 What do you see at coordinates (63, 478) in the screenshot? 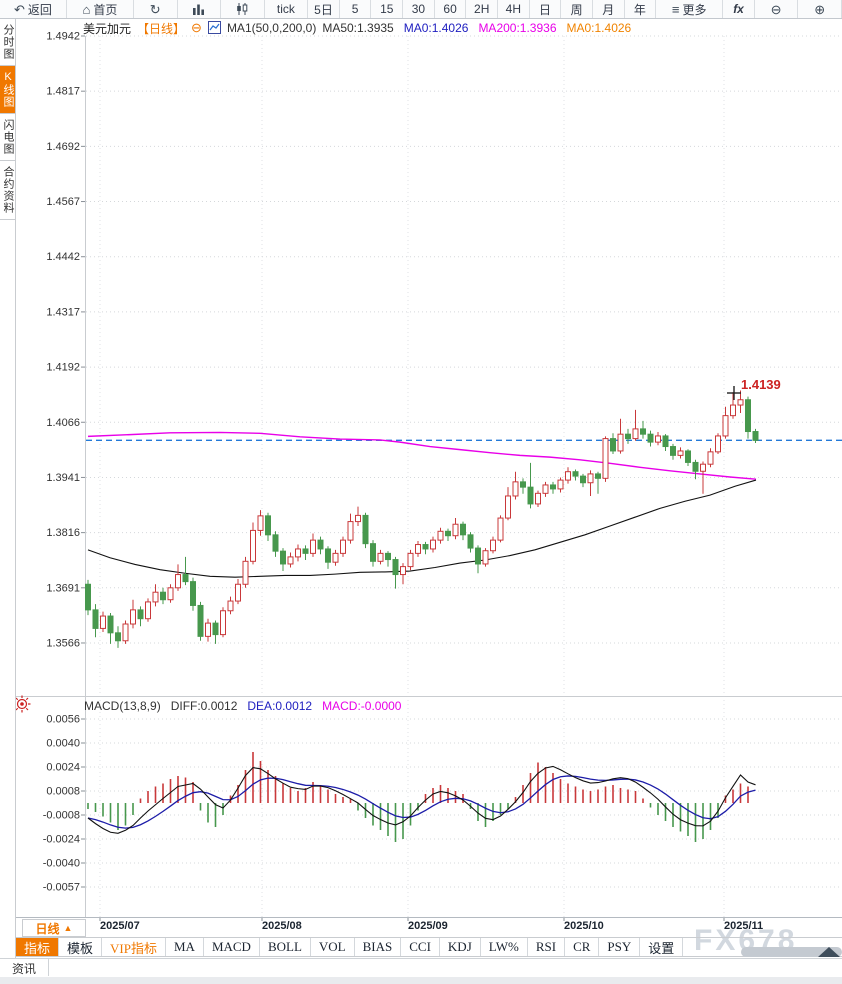
I see `price-axis-label: 1.3941` at bounding box center [63, 478].